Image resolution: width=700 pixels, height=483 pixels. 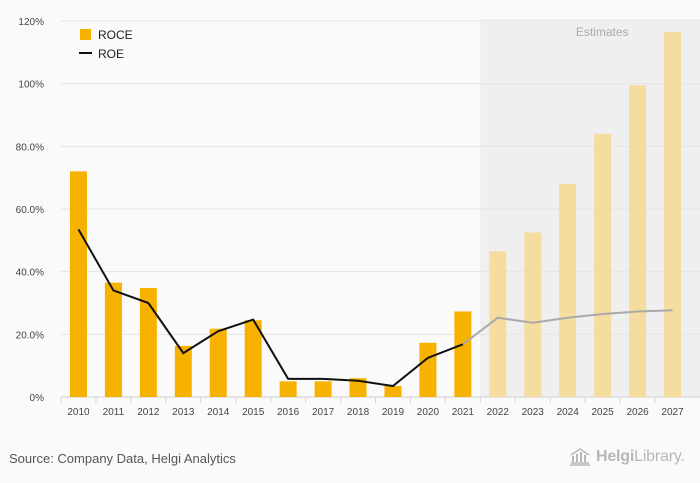 I want to click on roe-line-estimate, so click(x=567, y=327).